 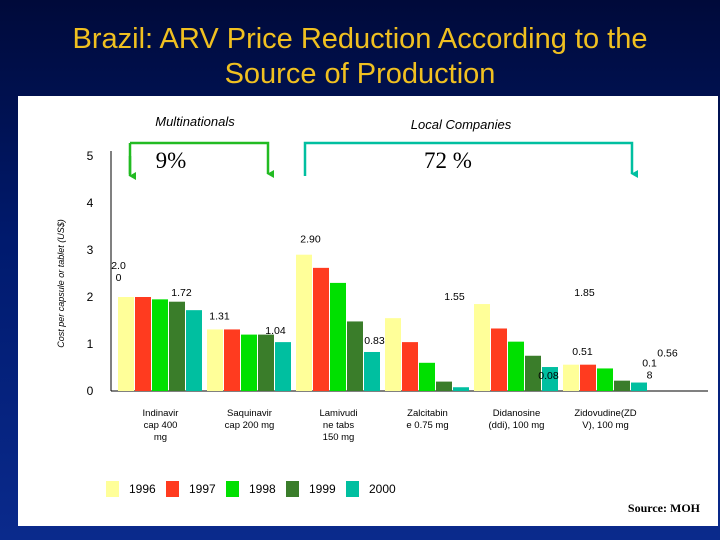 What do you see at coordinates (663, 508) in the screenshot?
I see `source-note: Source: MOH` at bounding box center [663, 508].